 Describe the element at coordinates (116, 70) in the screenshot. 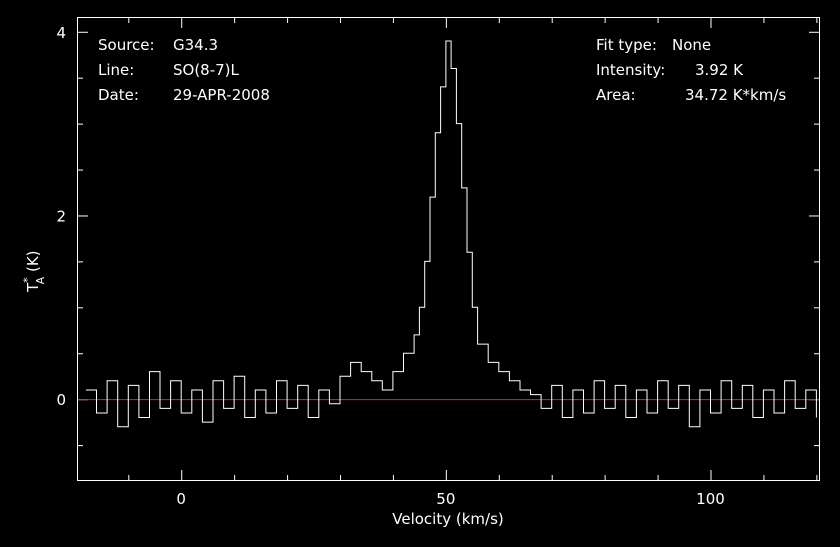

I see `line-key: Line:` at that location.